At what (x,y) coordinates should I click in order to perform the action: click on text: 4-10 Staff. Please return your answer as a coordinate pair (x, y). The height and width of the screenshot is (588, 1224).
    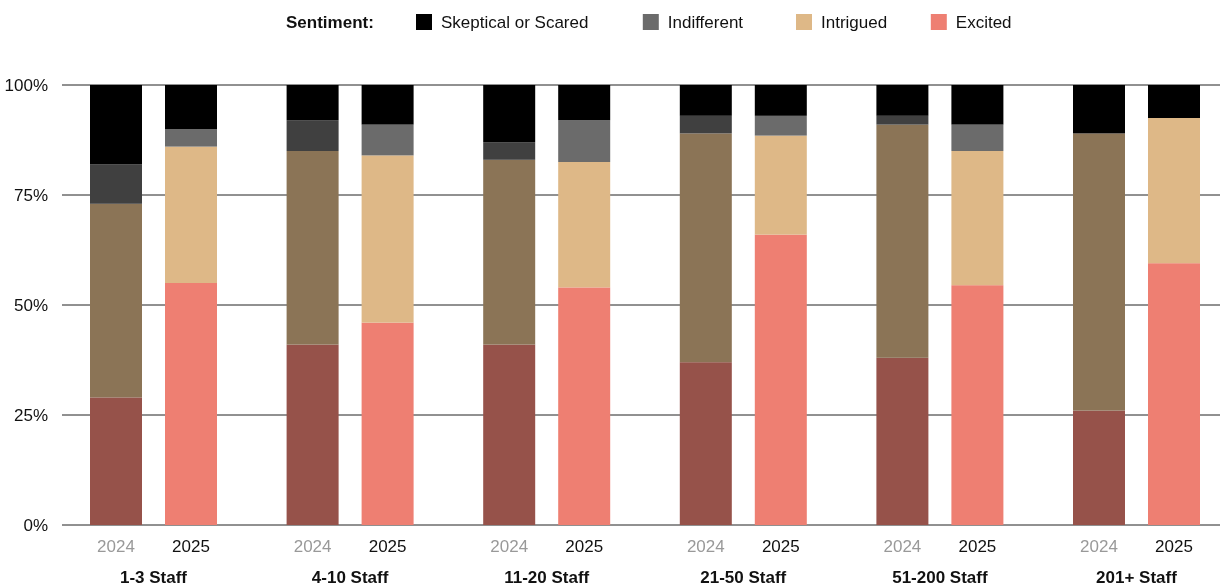
    Looking at the image, I should click on (350, 577).